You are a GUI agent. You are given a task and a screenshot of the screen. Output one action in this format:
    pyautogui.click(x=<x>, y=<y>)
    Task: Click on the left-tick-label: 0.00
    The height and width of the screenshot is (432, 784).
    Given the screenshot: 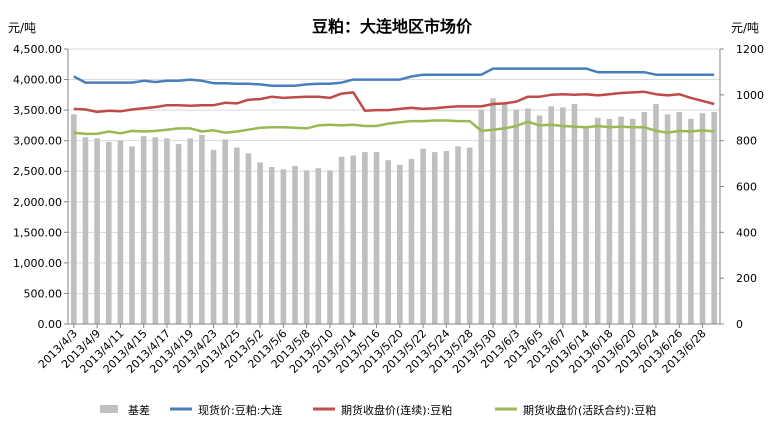 What is the action you would take?
    pyautogui.click(x=50, y=324)
    